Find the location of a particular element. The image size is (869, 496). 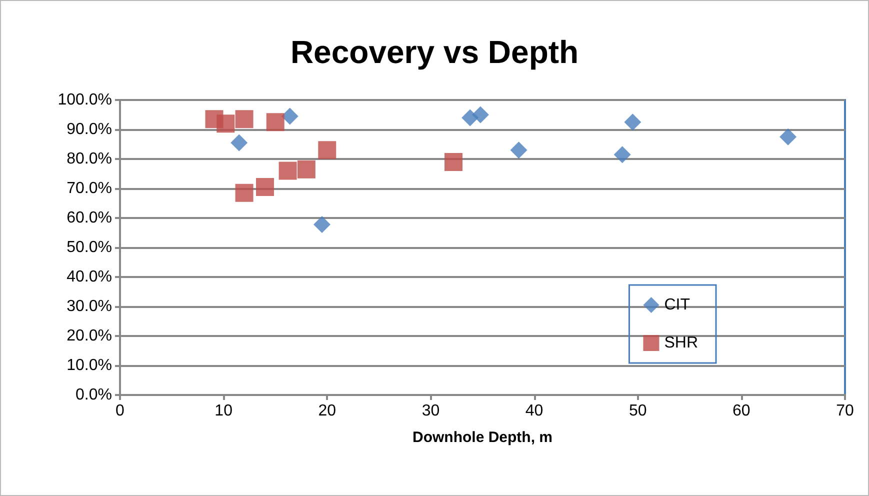

y-tick-label: 40.0% is located at coordinates (89, 277).